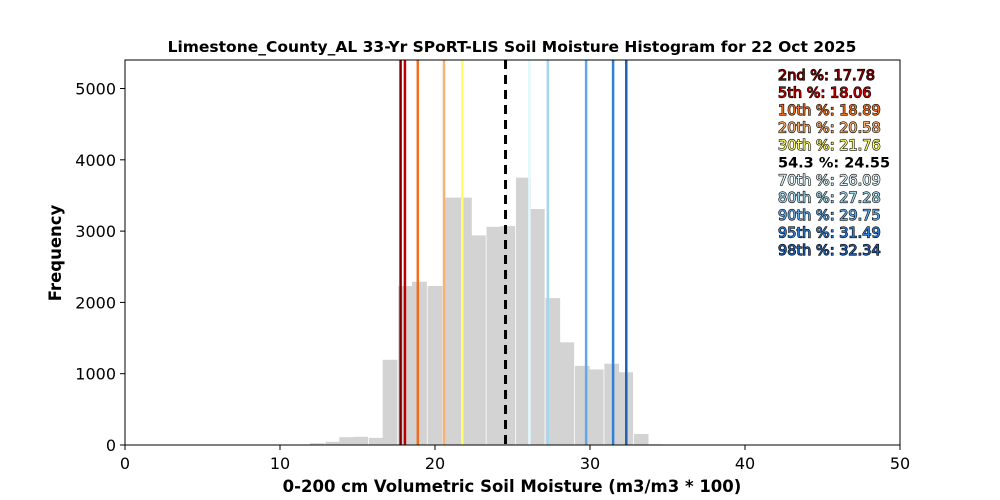  What do you see at coordinates (745, 463) in the screenshot?
I see `x-tick-label-4: 40` at bounding box center [745, 463].